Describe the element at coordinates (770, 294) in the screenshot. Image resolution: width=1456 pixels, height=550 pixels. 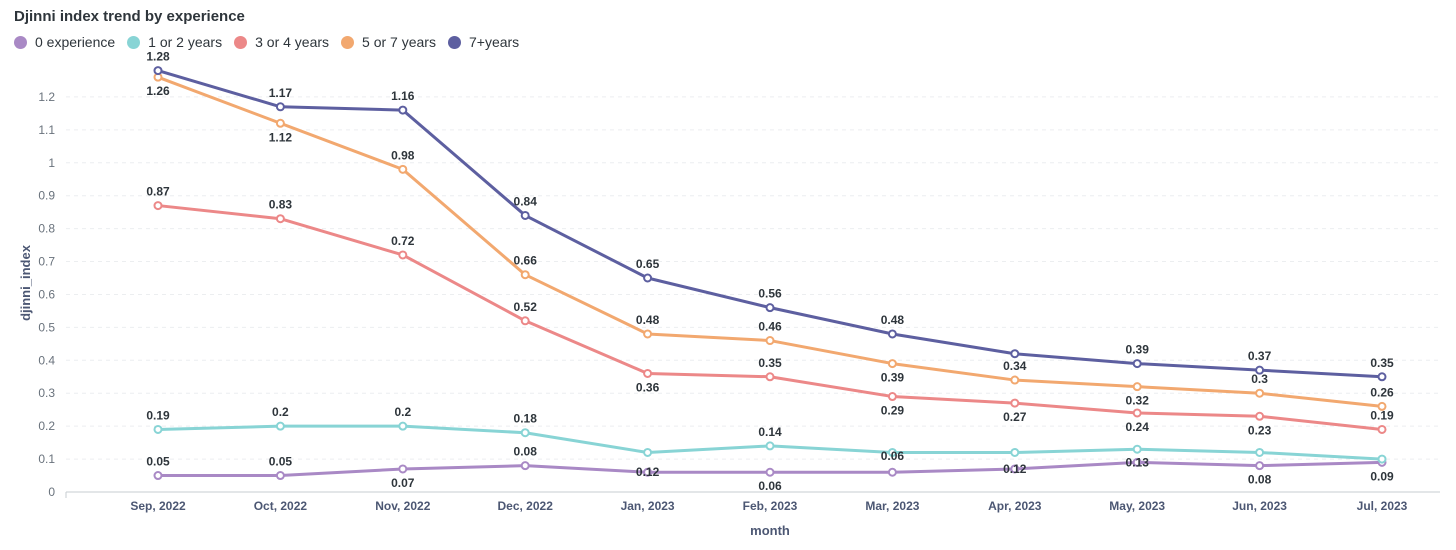
I see `data-label: 0.56` at that location.